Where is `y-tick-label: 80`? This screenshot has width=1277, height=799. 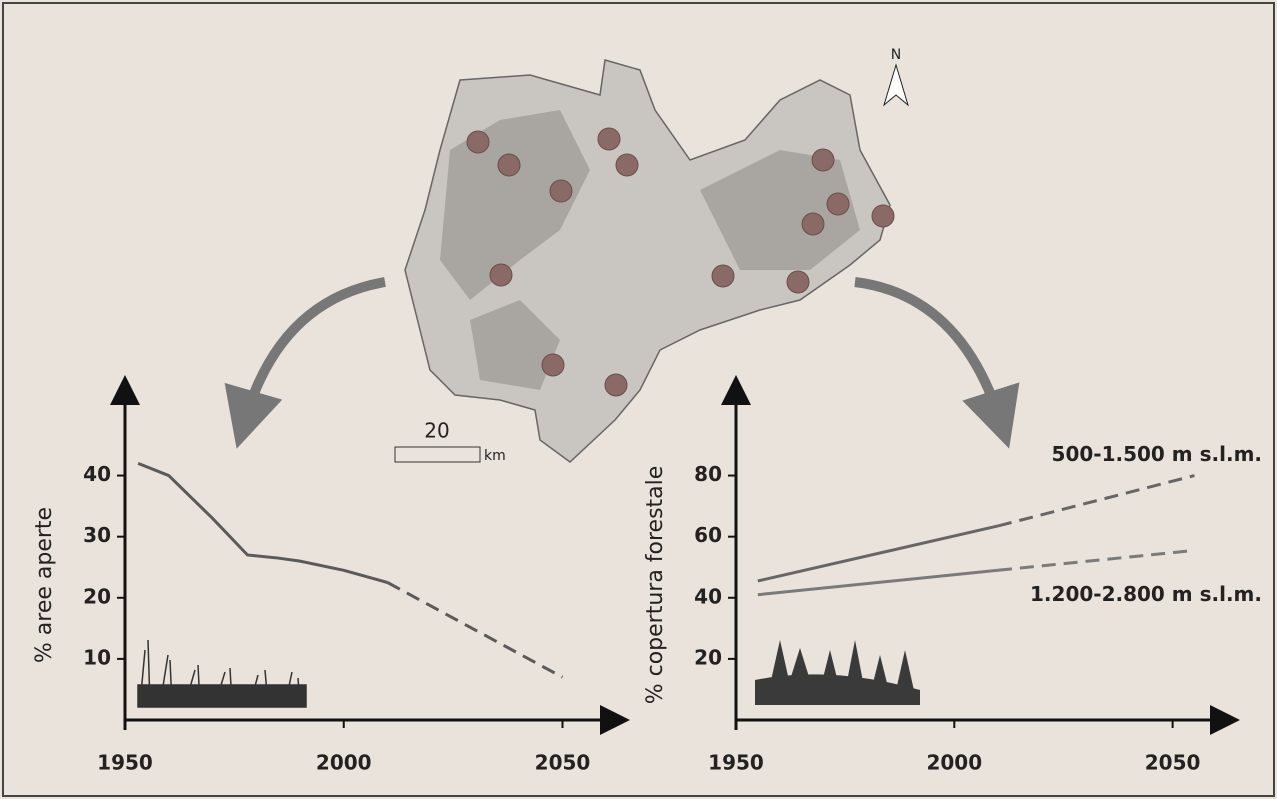
y-tick-label: 80 is located at coordinates (708, 474).